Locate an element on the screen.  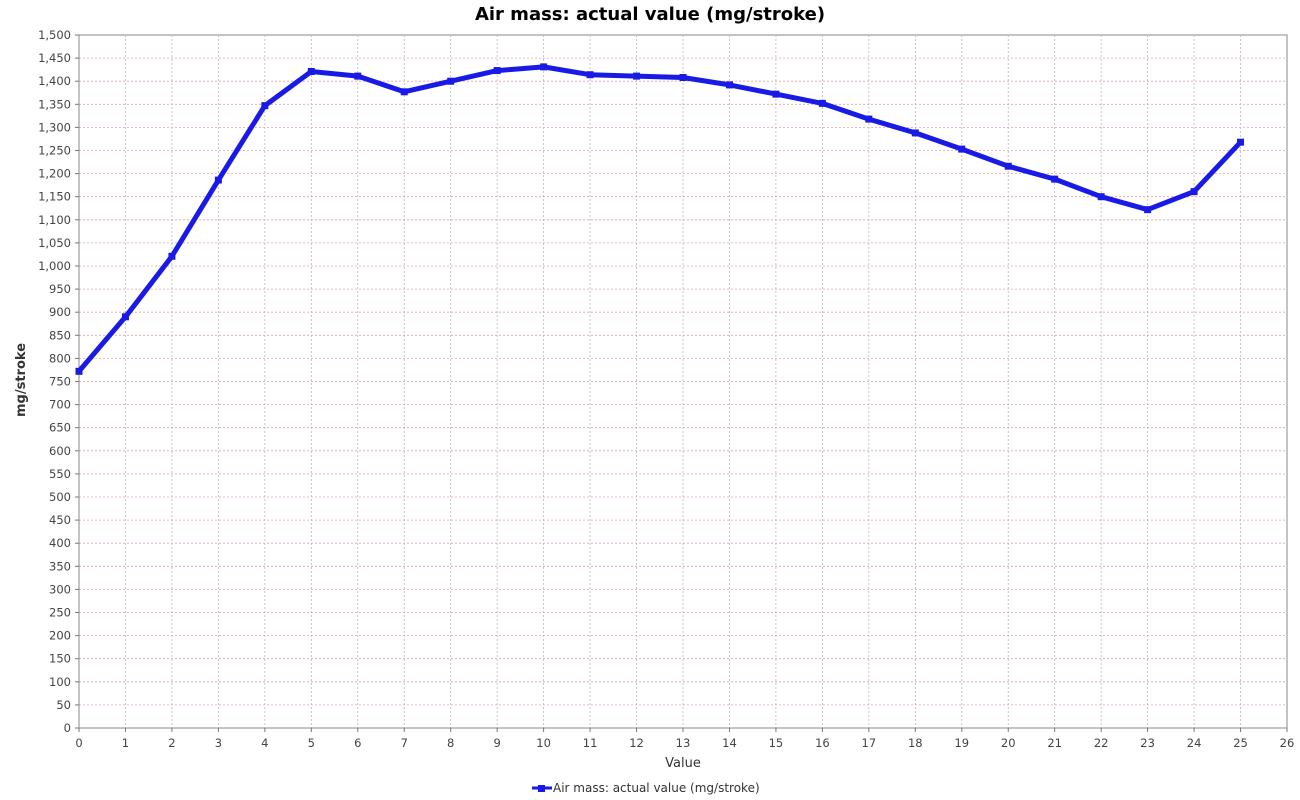
y-tick-label: 650 is located at coordinates (60, 428).